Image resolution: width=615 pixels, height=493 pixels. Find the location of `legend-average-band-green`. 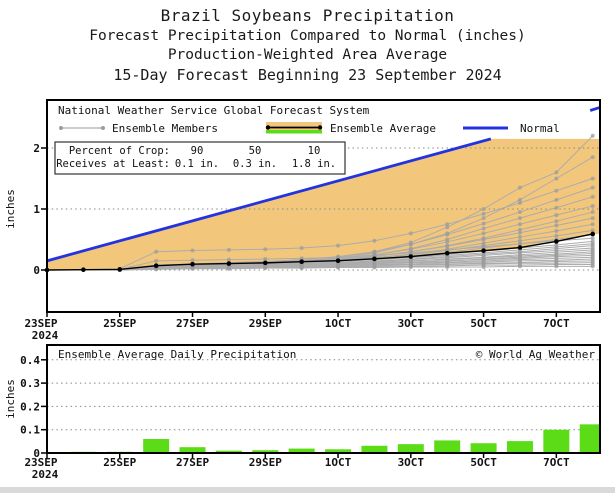

legend-average-band-green is located at coordinates (294, 132).